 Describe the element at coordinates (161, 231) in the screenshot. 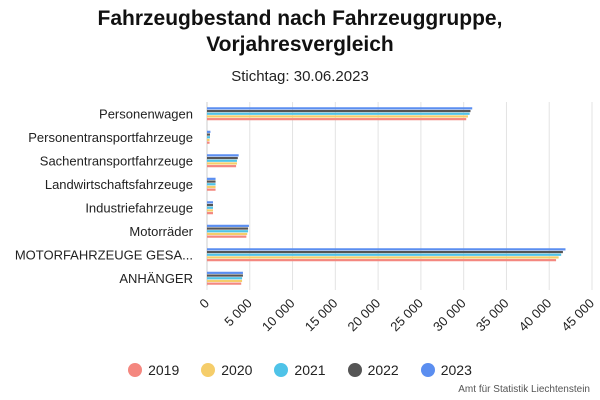

I see `category-label: Motorräder` at that location.